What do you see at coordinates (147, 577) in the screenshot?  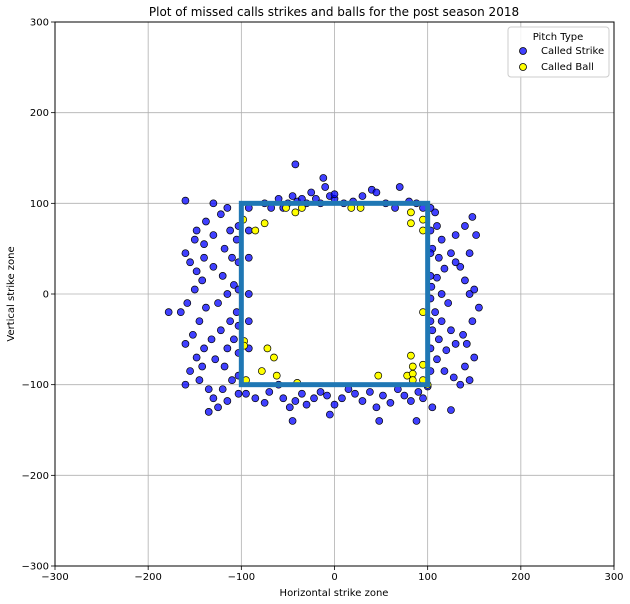 I see `x-tick-label: −200` at bounding box center [147, 577].